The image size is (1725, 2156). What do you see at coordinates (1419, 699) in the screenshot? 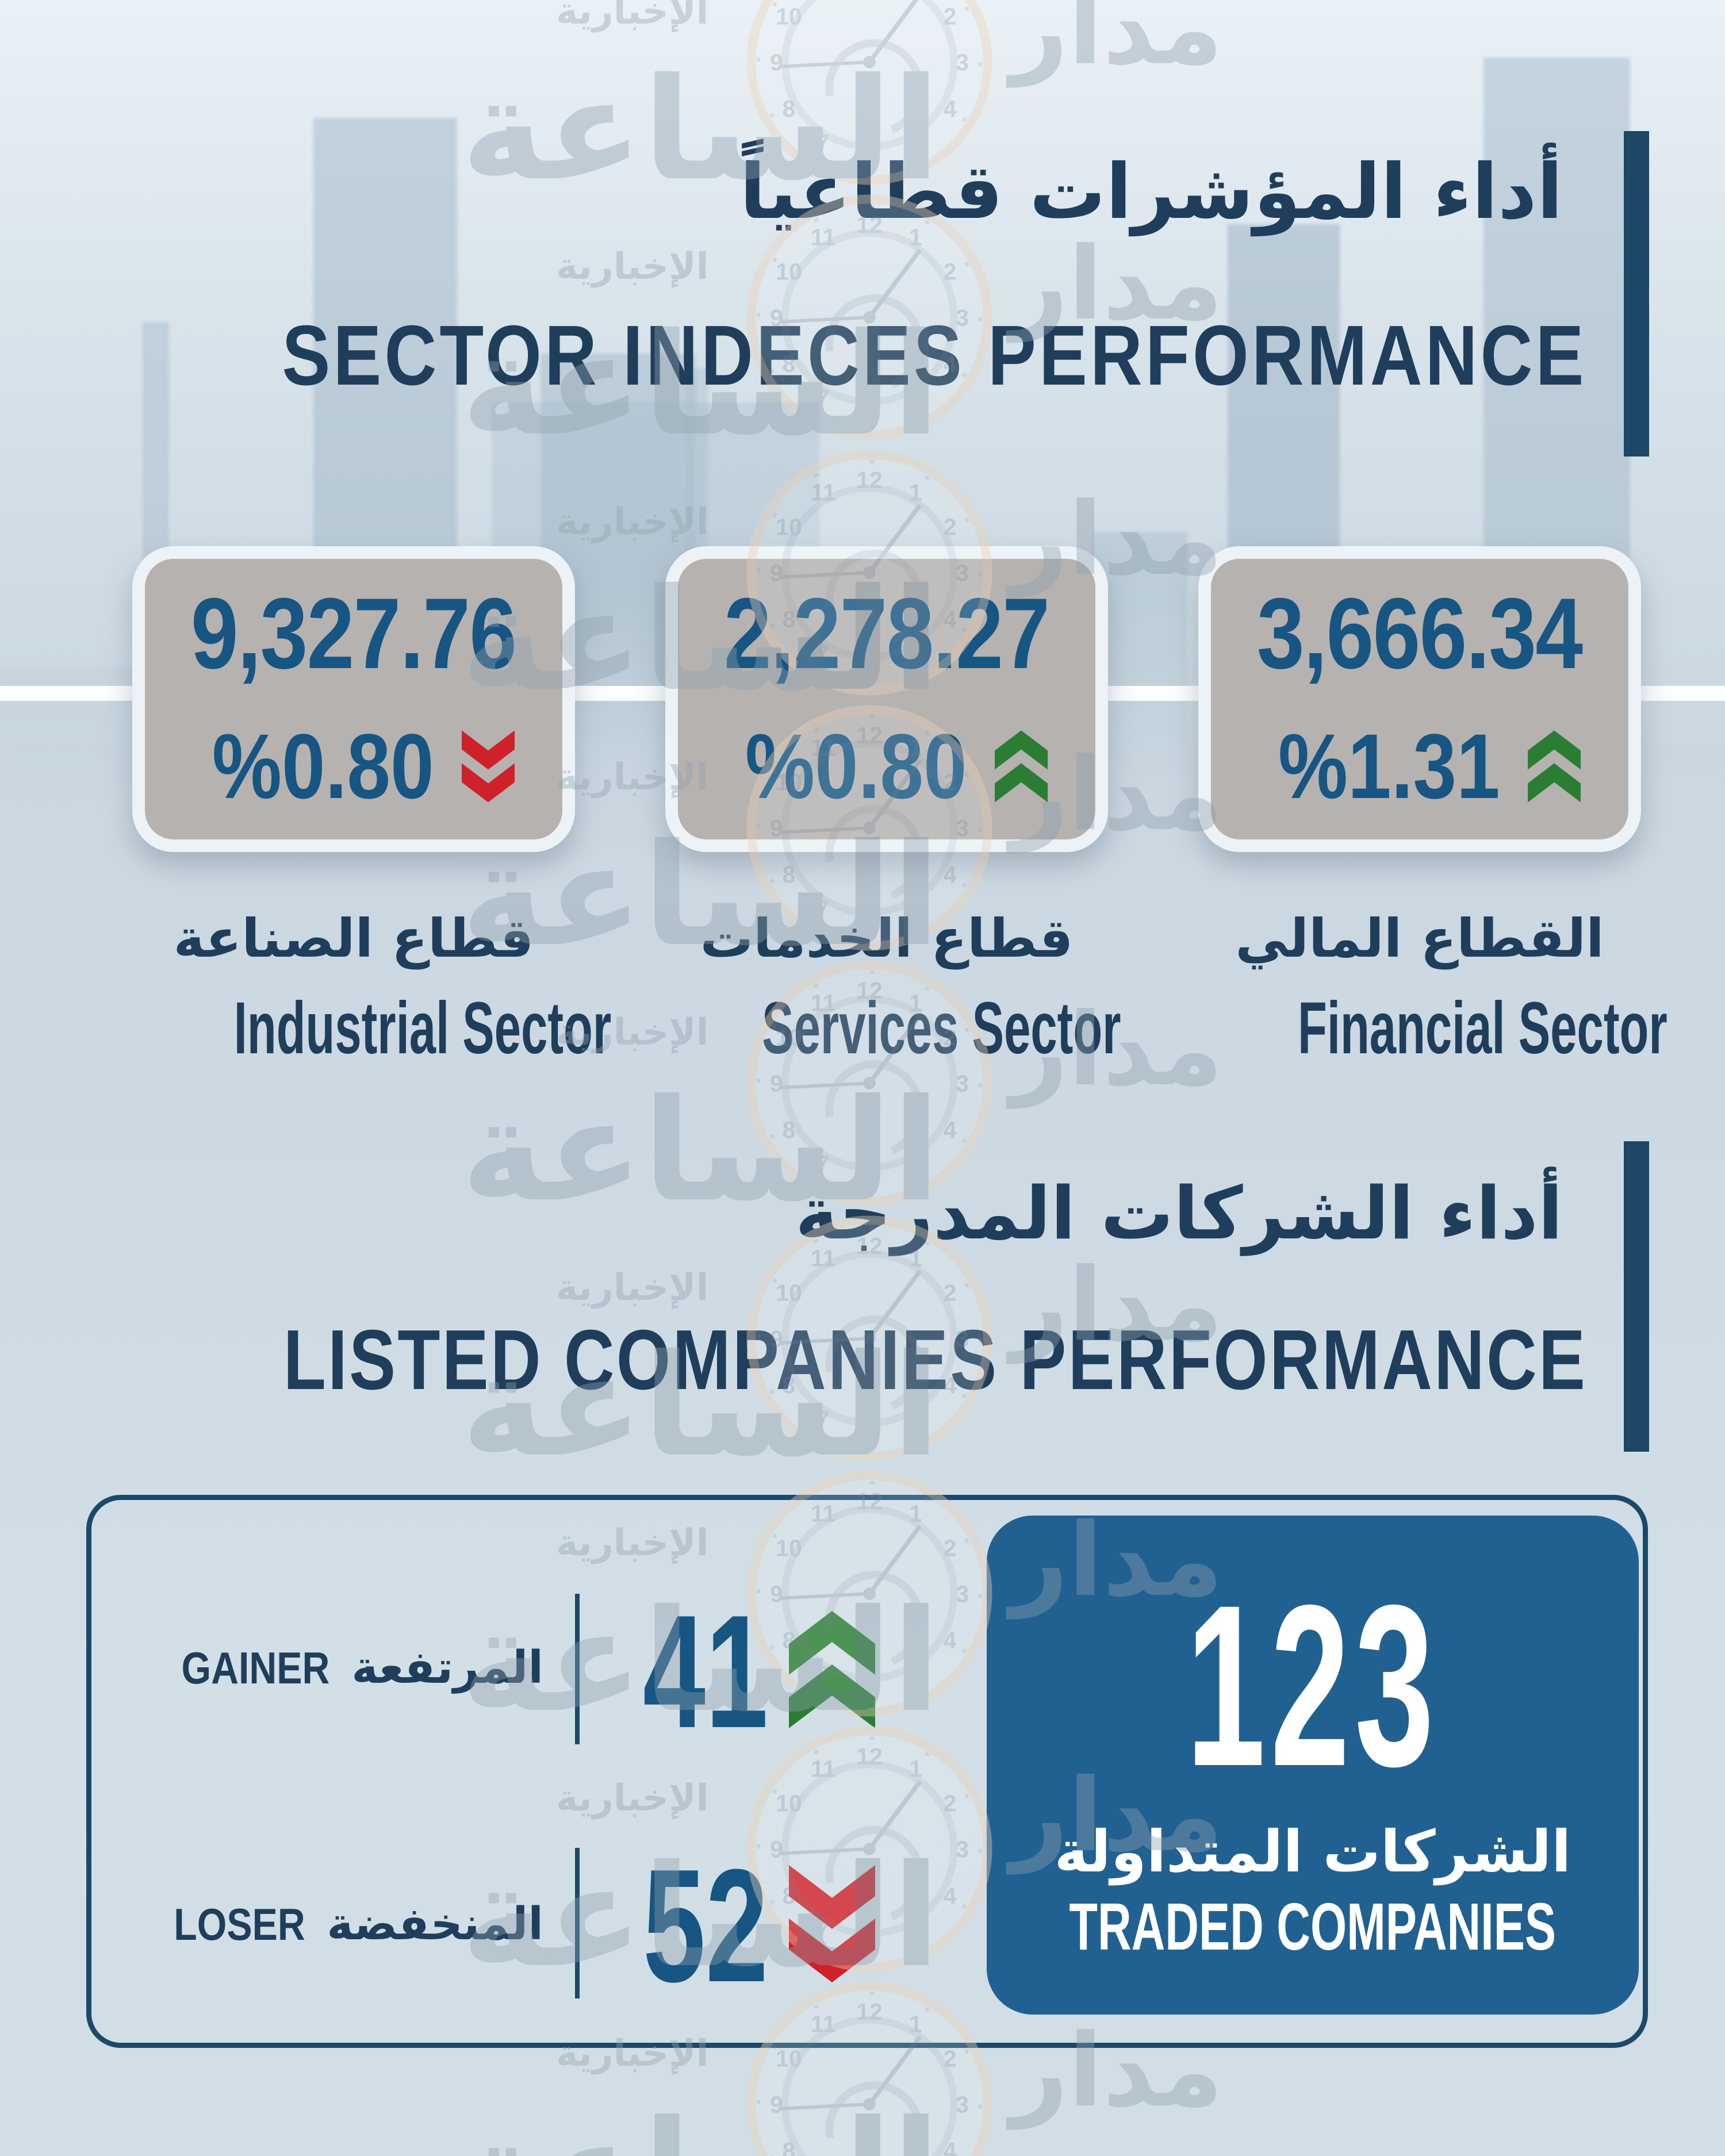
I see `index-card-financial: 3,666.34 %1.31` at bounding box center [1419, 699].